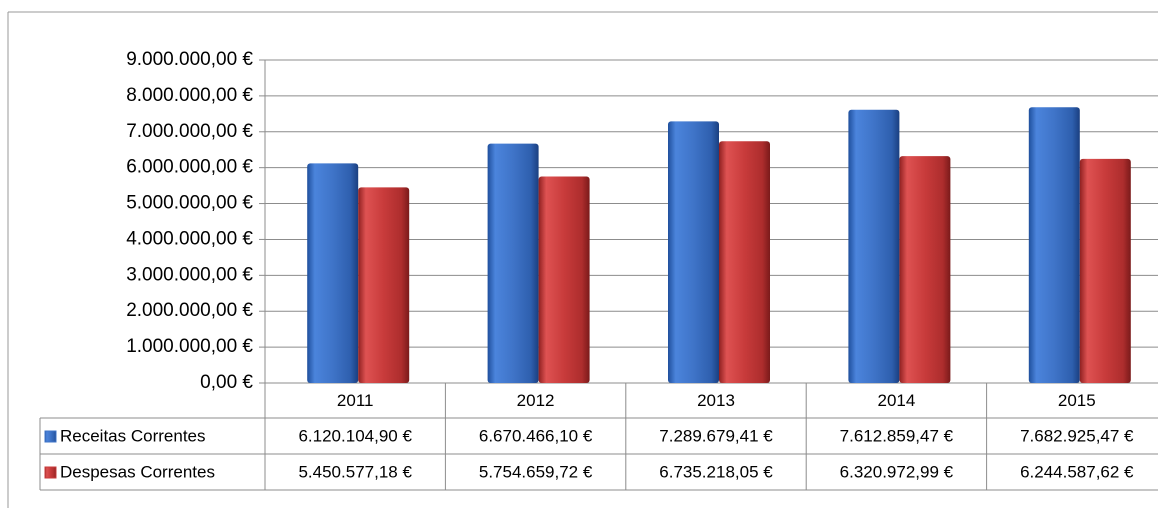 The height and width of the screenshot is (508, 1158). What do you see at coordinates (189, 274) in the screenshot?
I see `y-tick-label: 3.000.000,00 €` at bounding box center [189, 274].